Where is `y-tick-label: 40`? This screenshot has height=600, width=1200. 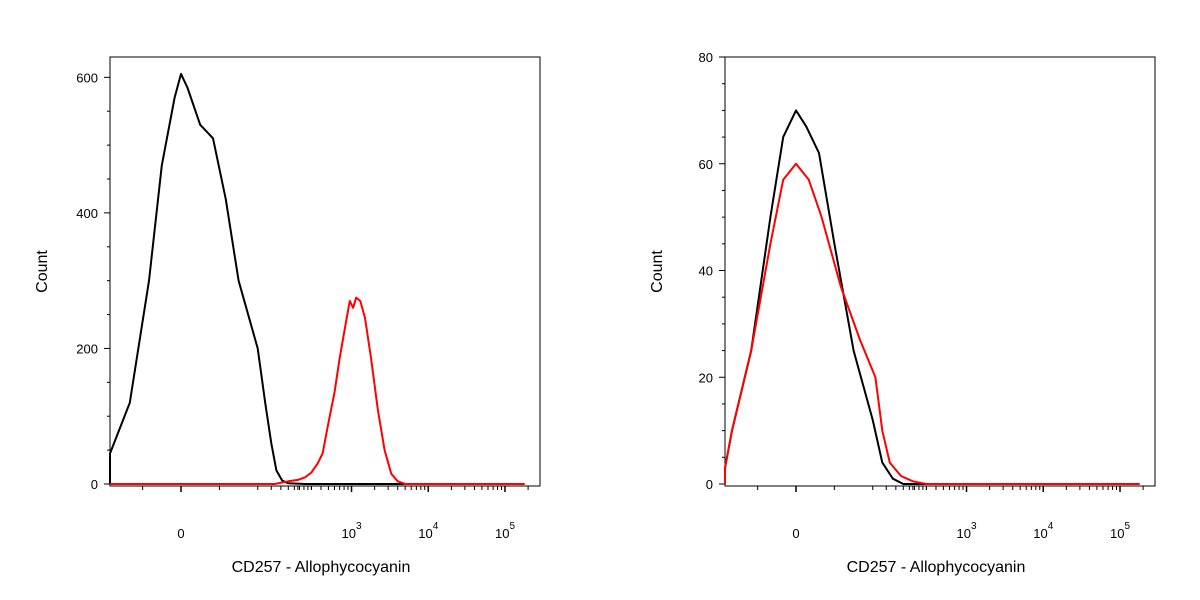
y-tick-label: 40 is located at coordinates (706, 271).